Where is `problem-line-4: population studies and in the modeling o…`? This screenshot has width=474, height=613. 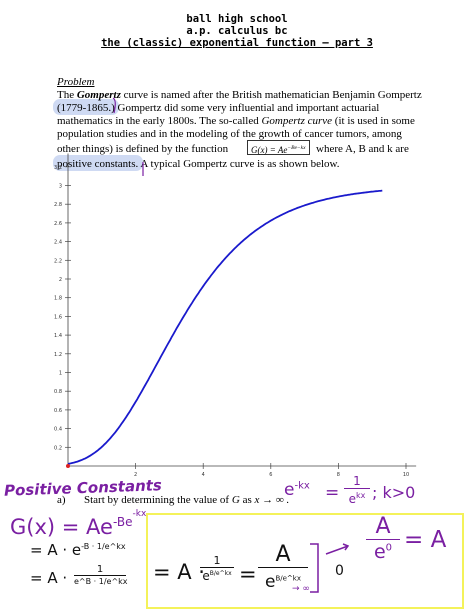
problem-line-4: population studies and in the modeling o… is located at coordinates (229, 134).